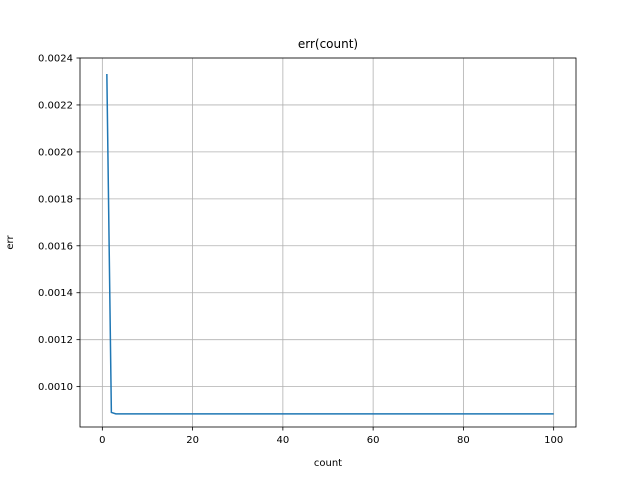 Image resolution: width=640 pixels, height=484 pixels. I want to click on y-tick-label: 0.0018, so click(55, 199).